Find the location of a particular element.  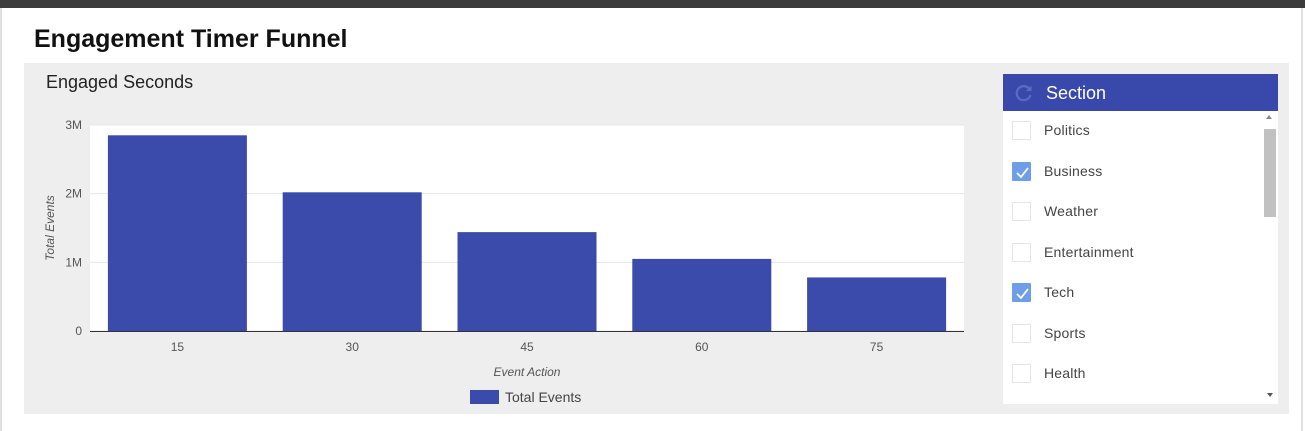

filter-item-label: Politics is located at coordinates (1067, 130).